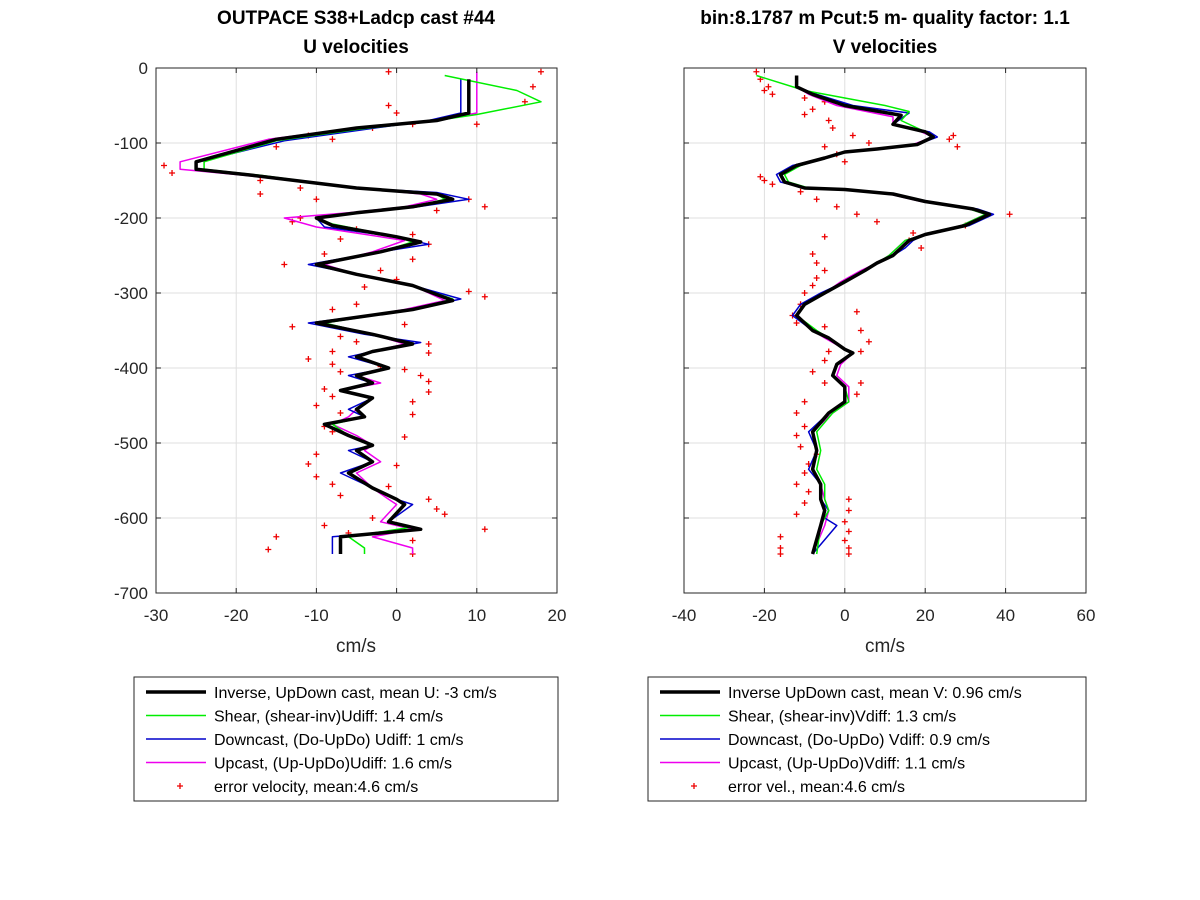 The image size is (1200, 900). What do you see at coordinates (396, 615) in the screenshot?
I see `u-x-tick-label-3: 0` at bounding box center [396, 615].